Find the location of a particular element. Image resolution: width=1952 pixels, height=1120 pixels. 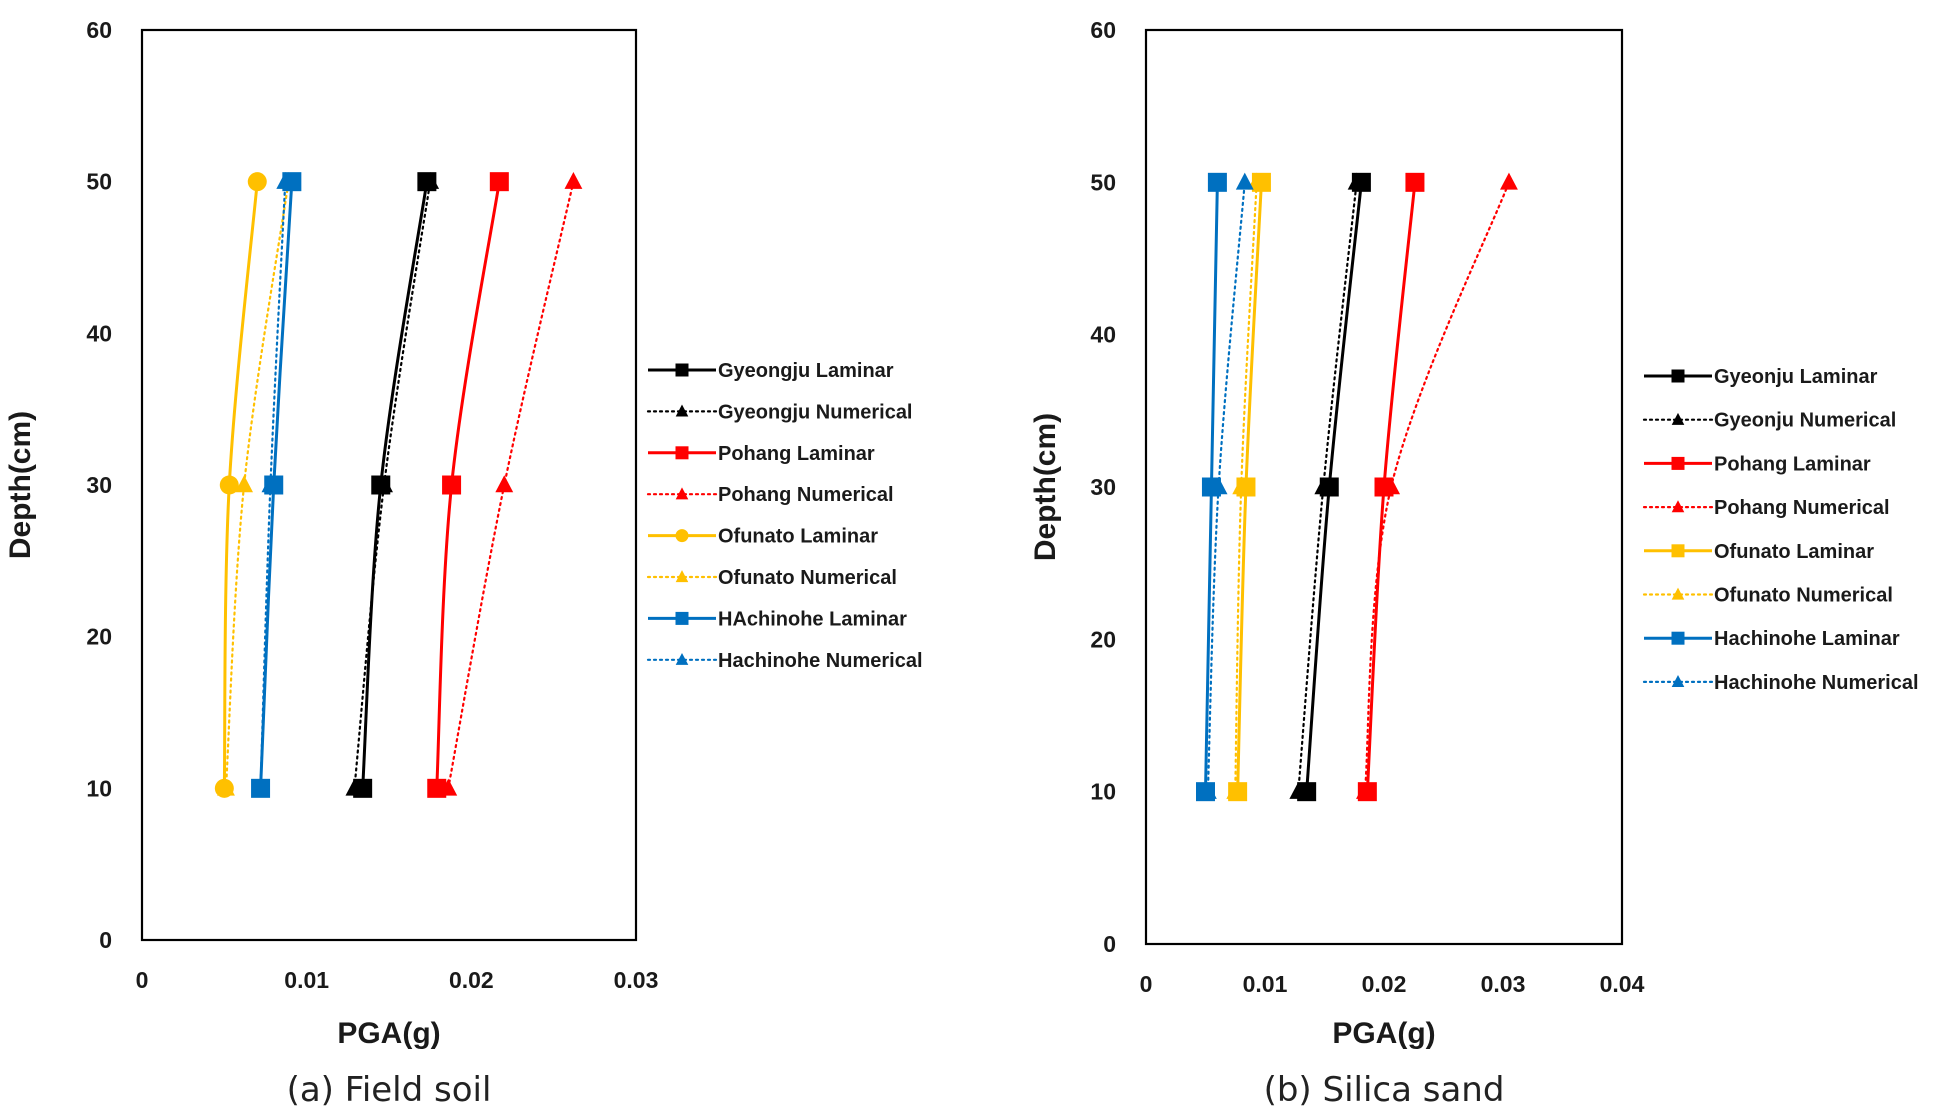

figure-caption: (a) Field soil is located at coordinates (389, 1090).